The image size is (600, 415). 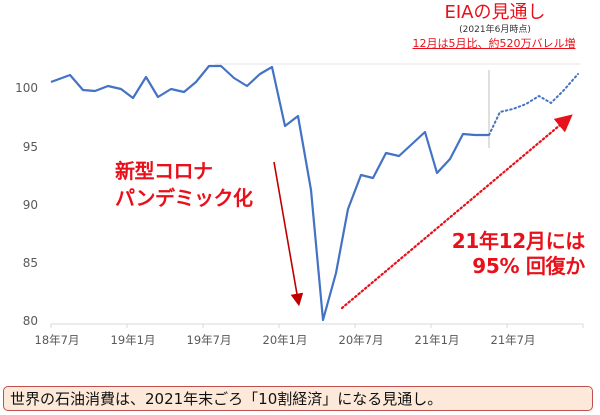 I want to click on x-tick-label: 19年7月, so click(x=209, y=340).